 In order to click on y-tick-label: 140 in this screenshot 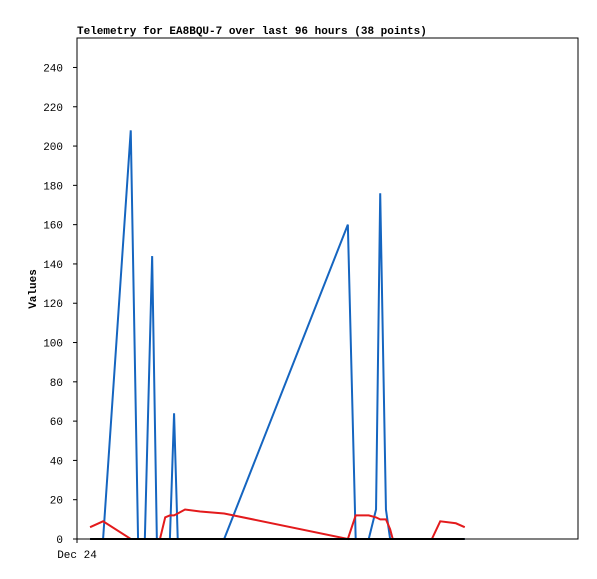, I will do `click(53, 266)`.